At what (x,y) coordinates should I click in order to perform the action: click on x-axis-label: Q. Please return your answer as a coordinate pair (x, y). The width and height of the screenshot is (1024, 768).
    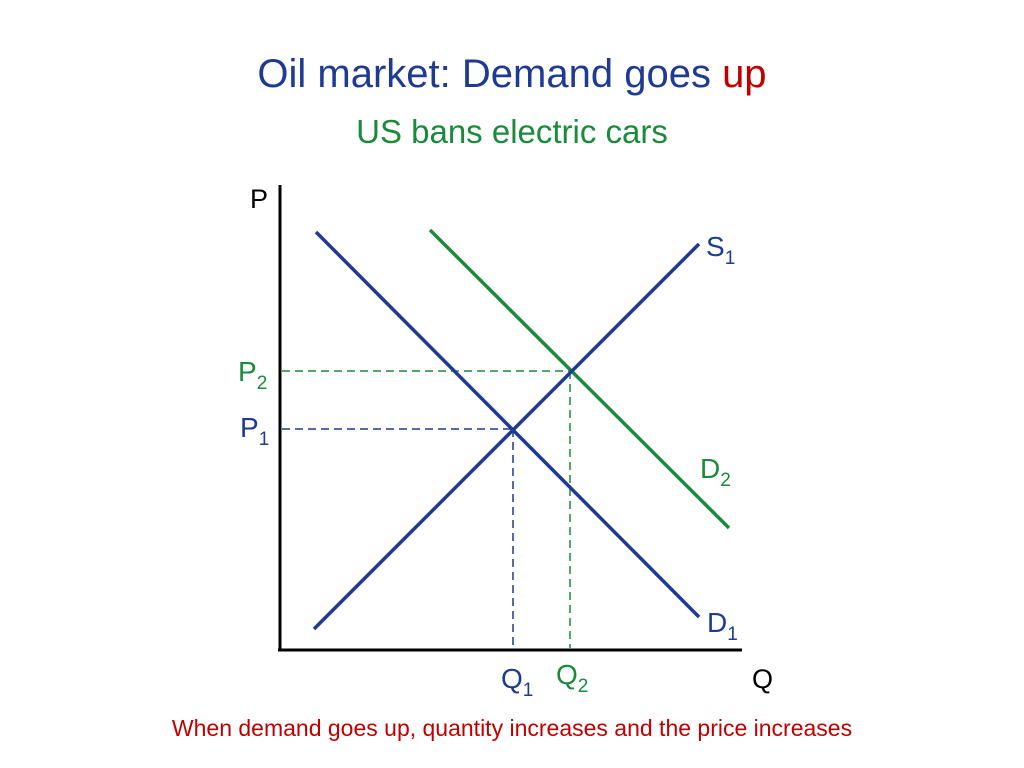
    Looking at the image, I should click on (762, 679).